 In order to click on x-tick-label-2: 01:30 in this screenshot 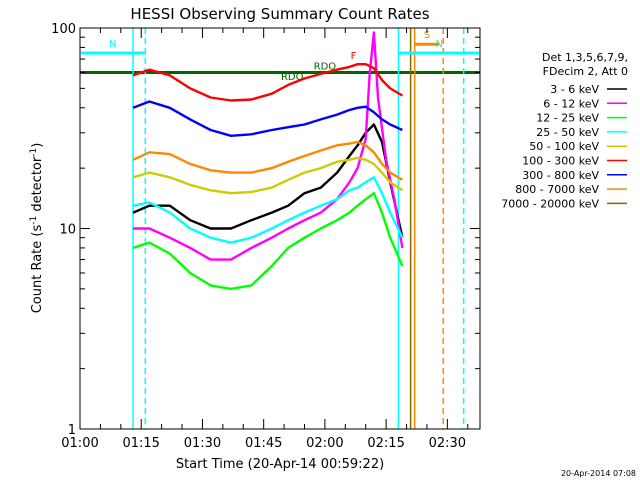, I will do `click(202, 443)`.